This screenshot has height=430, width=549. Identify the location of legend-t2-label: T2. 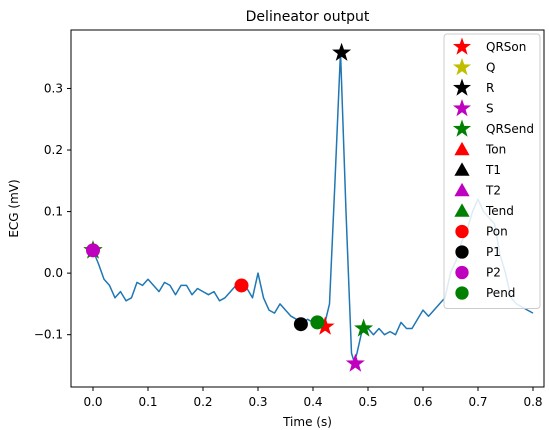
(493, 191).